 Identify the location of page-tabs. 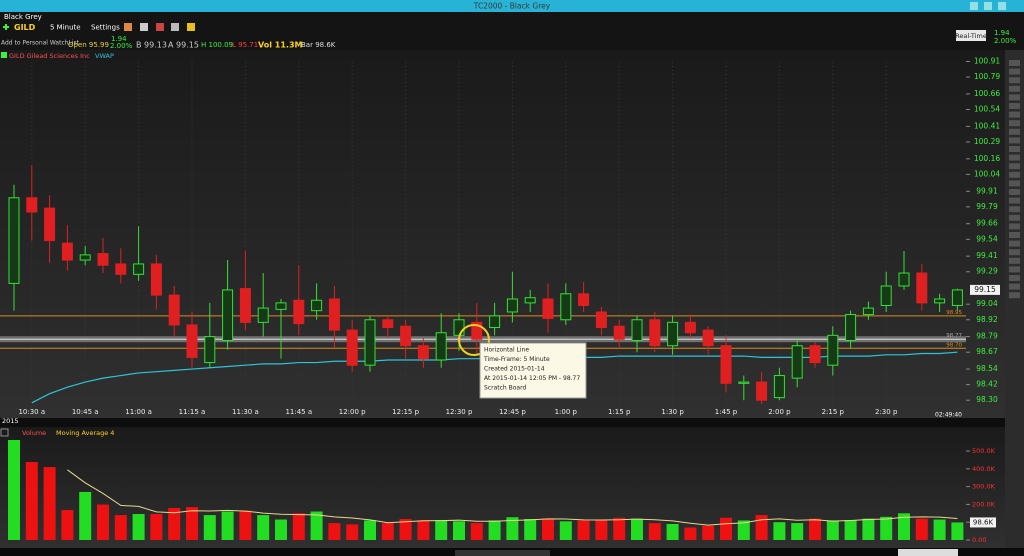
(502, 553).